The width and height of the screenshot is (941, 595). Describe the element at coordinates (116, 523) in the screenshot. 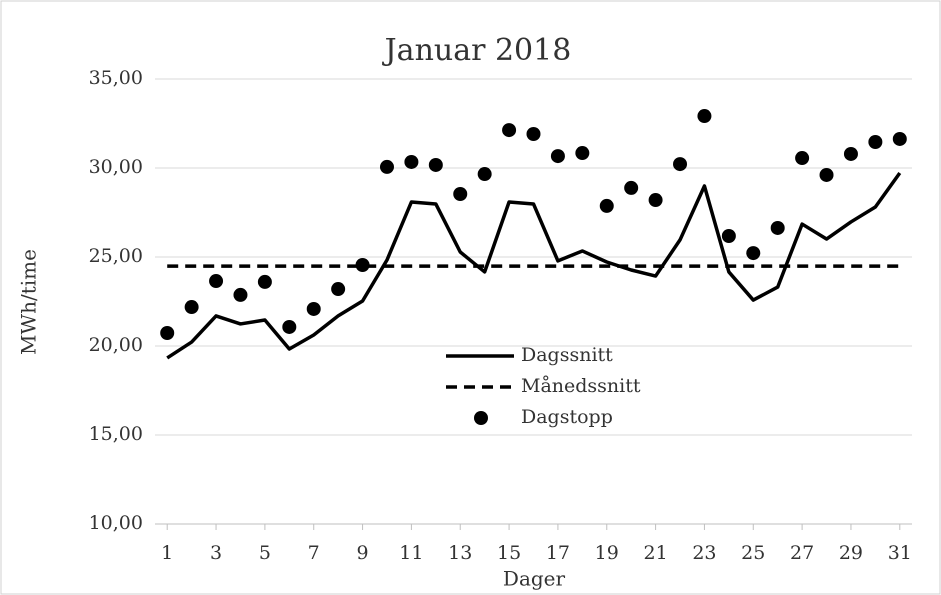

I see `y-tick-label: 10,00` at that location.